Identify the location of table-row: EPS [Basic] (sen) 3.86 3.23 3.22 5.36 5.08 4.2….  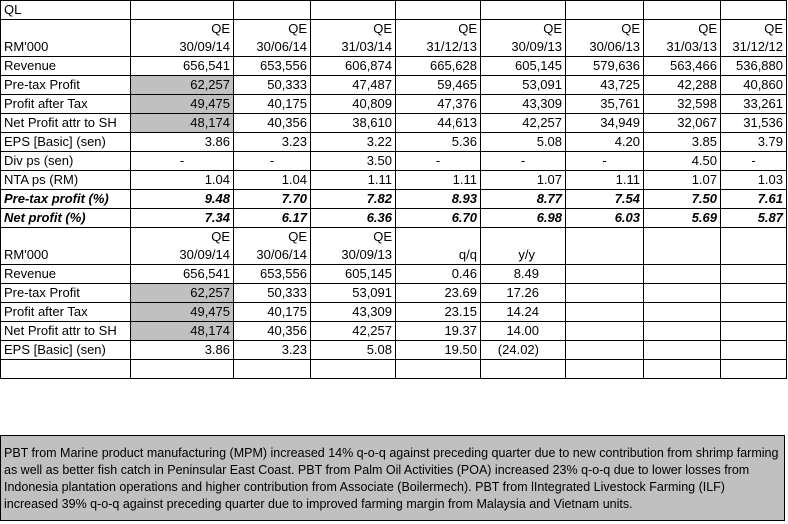
(393, 142).